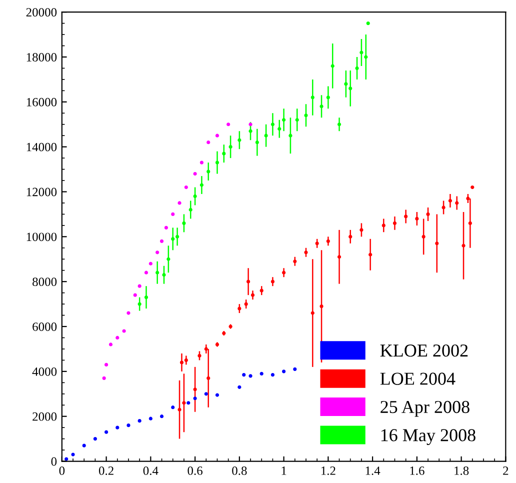 This screenshot has width=516, height=483. What do you see at coordinates (417, 470) in the screenshot?
I see `x-tick-label: 1.6` at bounding box center [417, 470].